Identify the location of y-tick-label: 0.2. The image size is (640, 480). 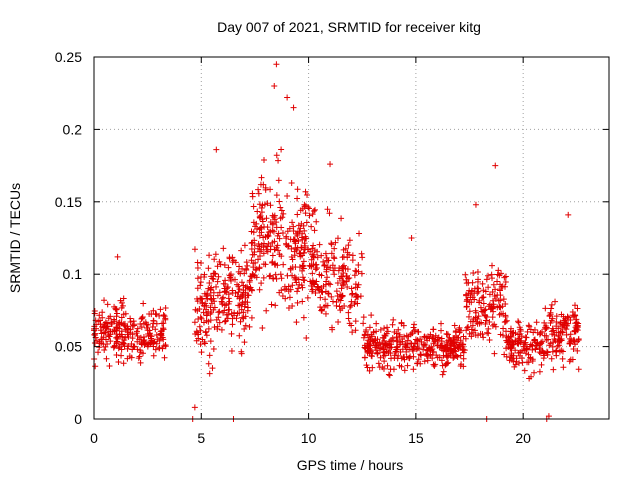
(73, 129).